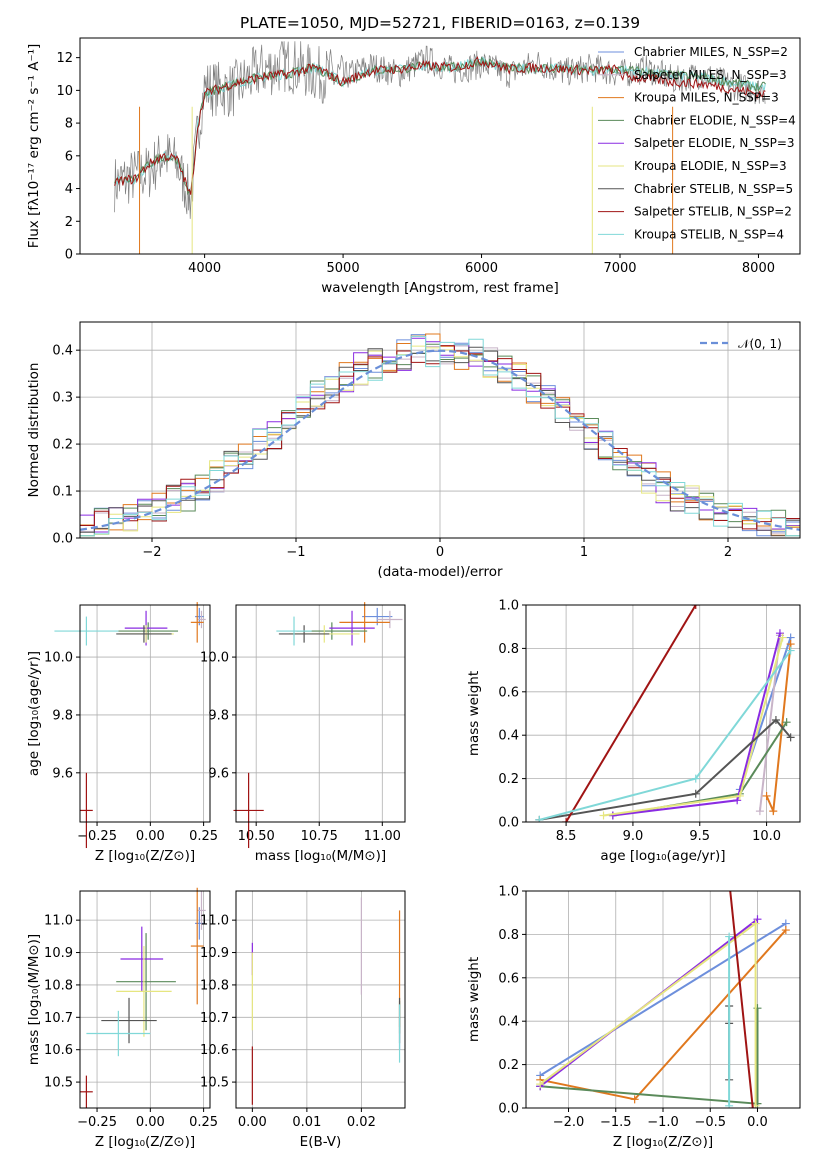  What do you see at coordinates (440, 125) in the screenshot?
I see `model-spectrum` at bounding box center [440, 125].